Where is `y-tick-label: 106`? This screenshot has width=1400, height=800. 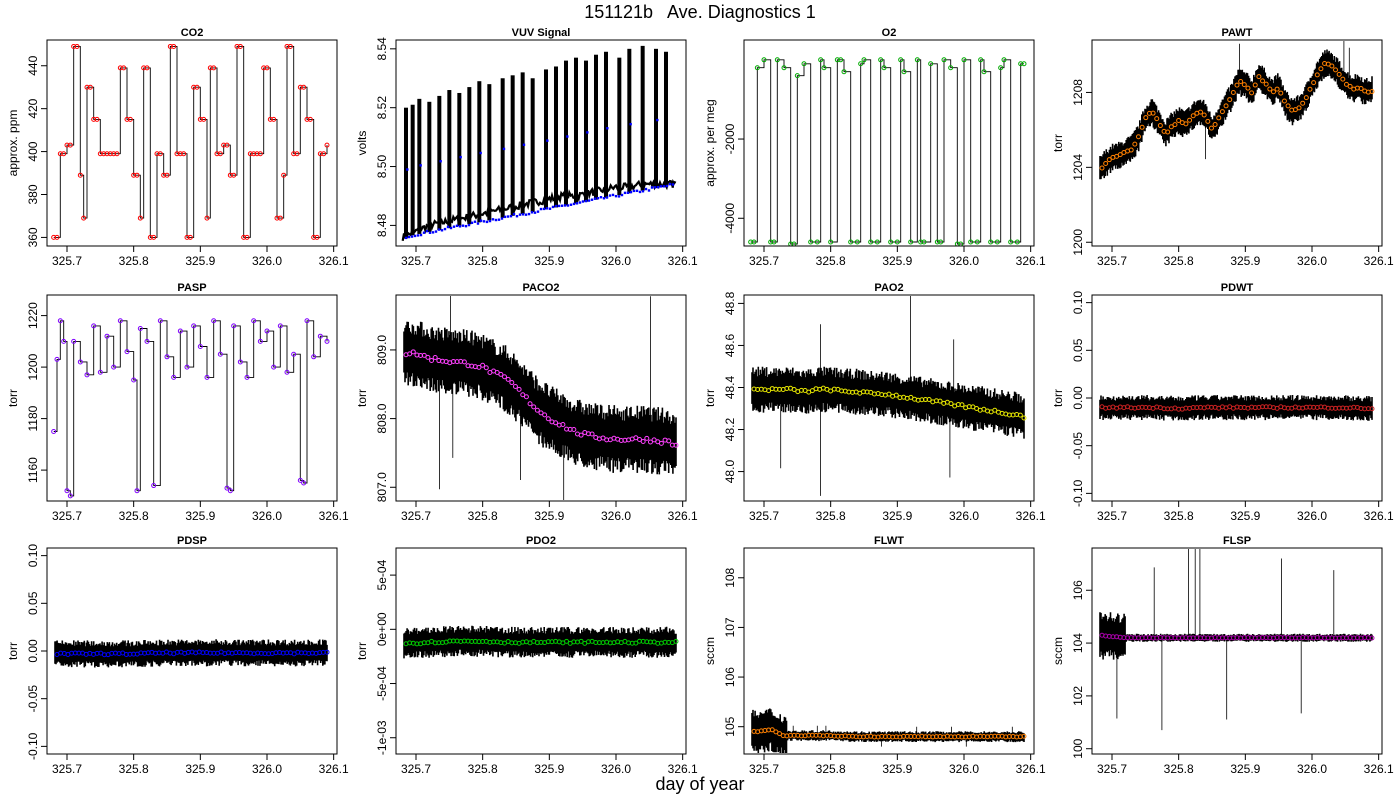
y-tick-label: 106 is located at coordinates (1078, 590).